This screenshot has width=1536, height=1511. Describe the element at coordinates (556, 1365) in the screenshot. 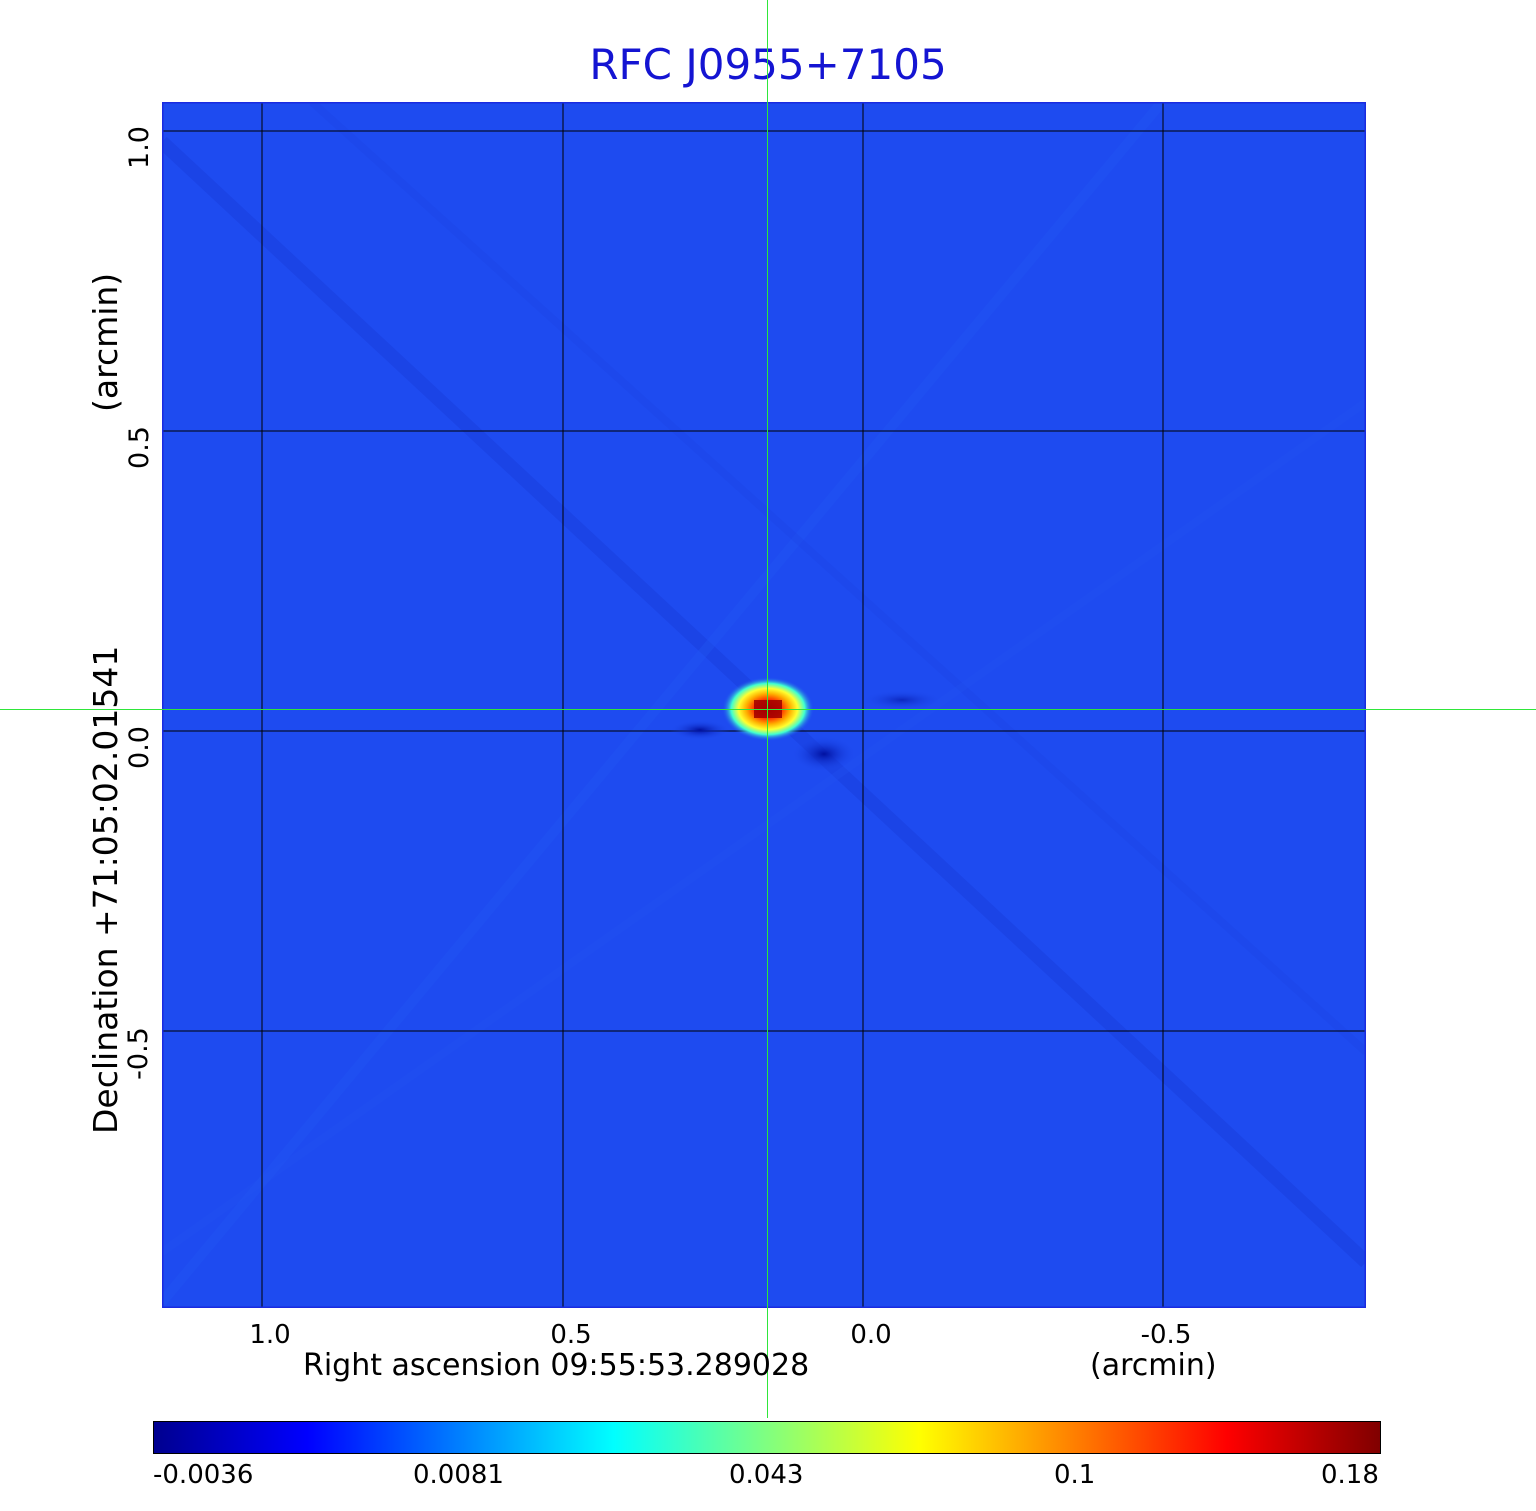

I see `x-axis-label: Right ascension 09:55:53.289028` at that location.